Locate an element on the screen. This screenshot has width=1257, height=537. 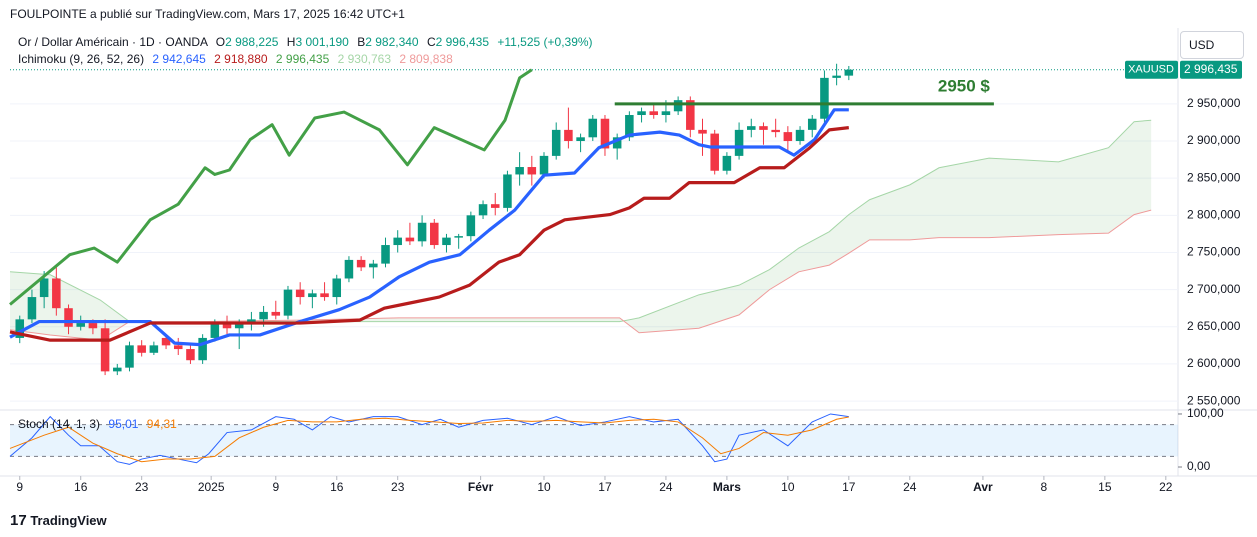
y-tick-label: 2 900,000 is located at coordinates (1214, 140).